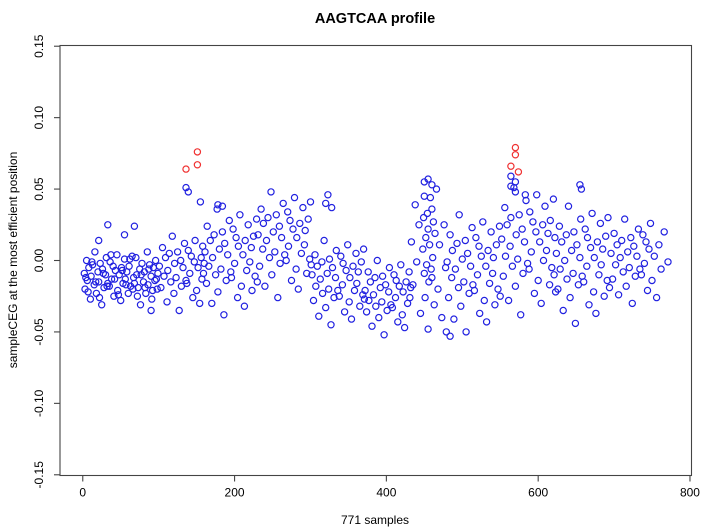  Describe the element at coordinates (82, 493) in the screenshot. I see `x-tick-label: 0` at that location.